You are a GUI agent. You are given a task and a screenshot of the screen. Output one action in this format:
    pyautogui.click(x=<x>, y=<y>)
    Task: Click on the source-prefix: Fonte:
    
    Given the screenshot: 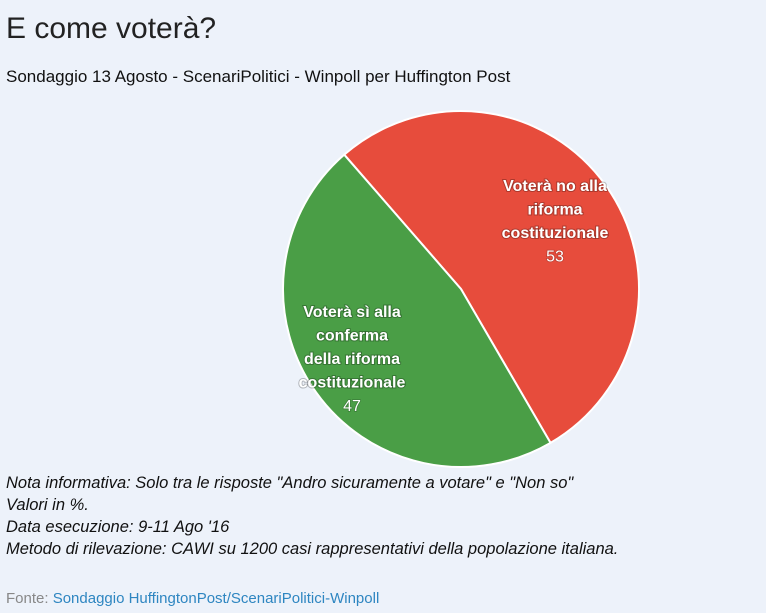 What is the action you would take?
    pyautogui.click(x=27, y=598)
    